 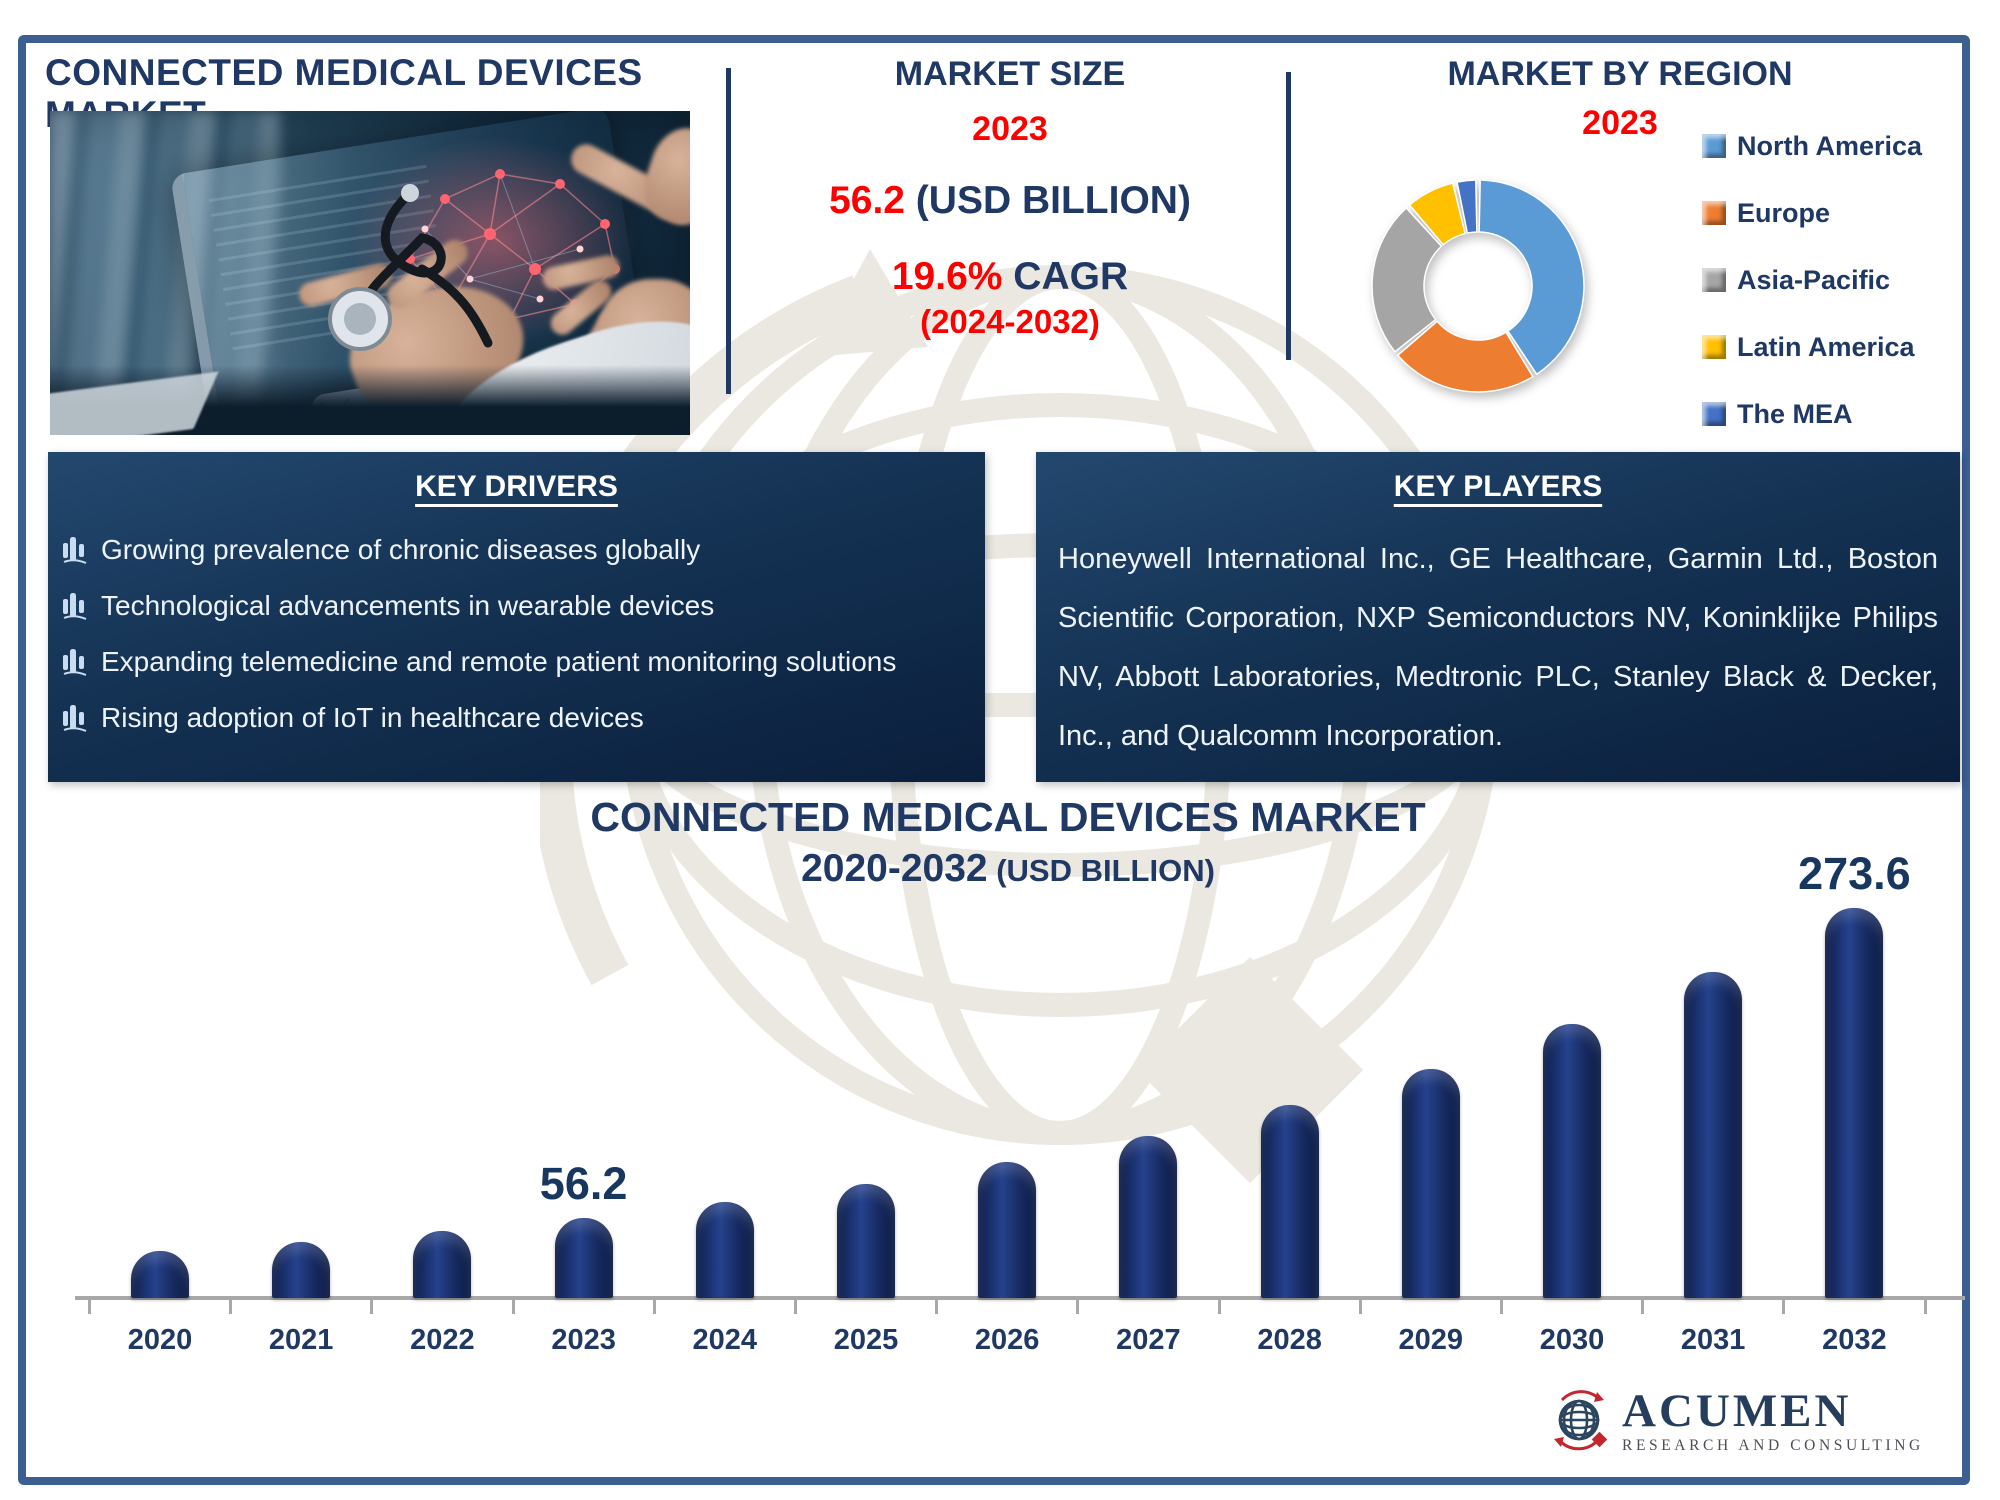 I want to click on logo-tagline: RESEARCH AND CONSULTING, so click(x=1773, y=1445).